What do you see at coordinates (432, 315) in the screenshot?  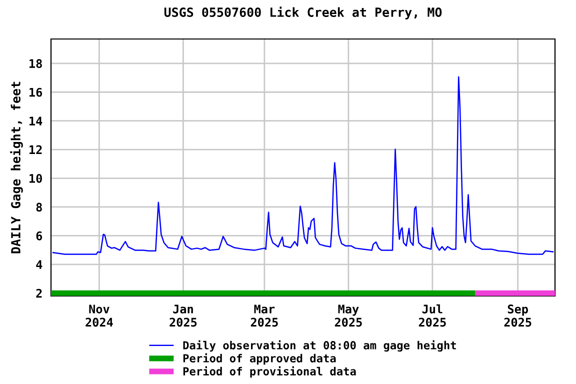 I see `x-tick-label: Jul 2025` at bounding box center [432, 315].